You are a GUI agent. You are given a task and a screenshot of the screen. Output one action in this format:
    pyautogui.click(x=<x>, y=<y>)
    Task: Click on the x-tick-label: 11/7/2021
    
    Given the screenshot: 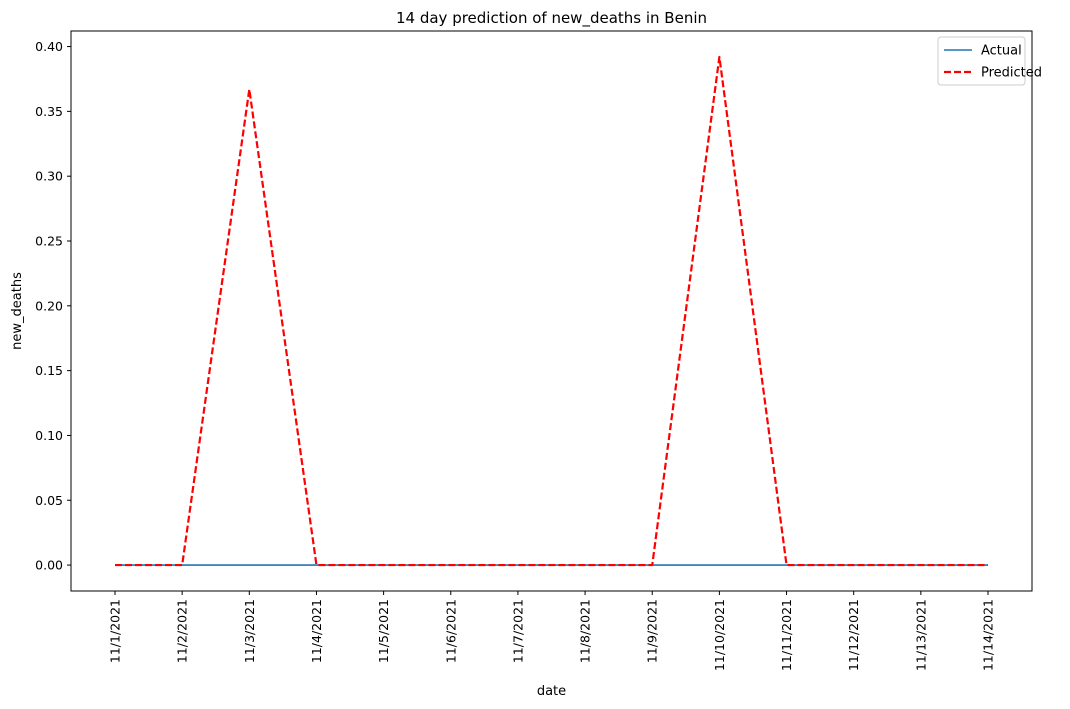 What is the action you would take?
    pyautogui.click(x=517, y=631)
    